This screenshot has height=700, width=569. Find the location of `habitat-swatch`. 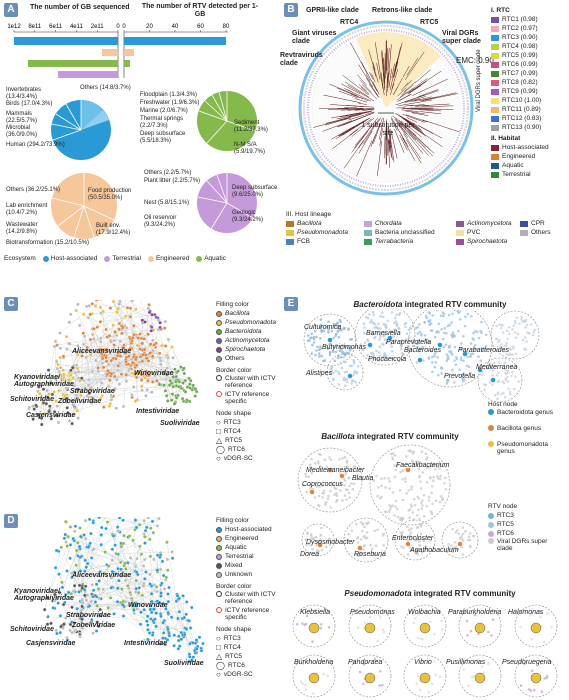

habitat-swatch is located at coordinates (495, 147).